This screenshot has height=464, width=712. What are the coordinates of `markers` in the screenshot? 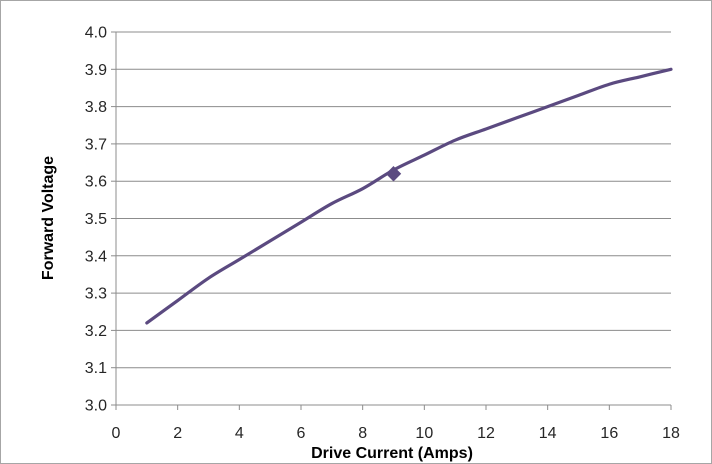 It's located at (393, 174).